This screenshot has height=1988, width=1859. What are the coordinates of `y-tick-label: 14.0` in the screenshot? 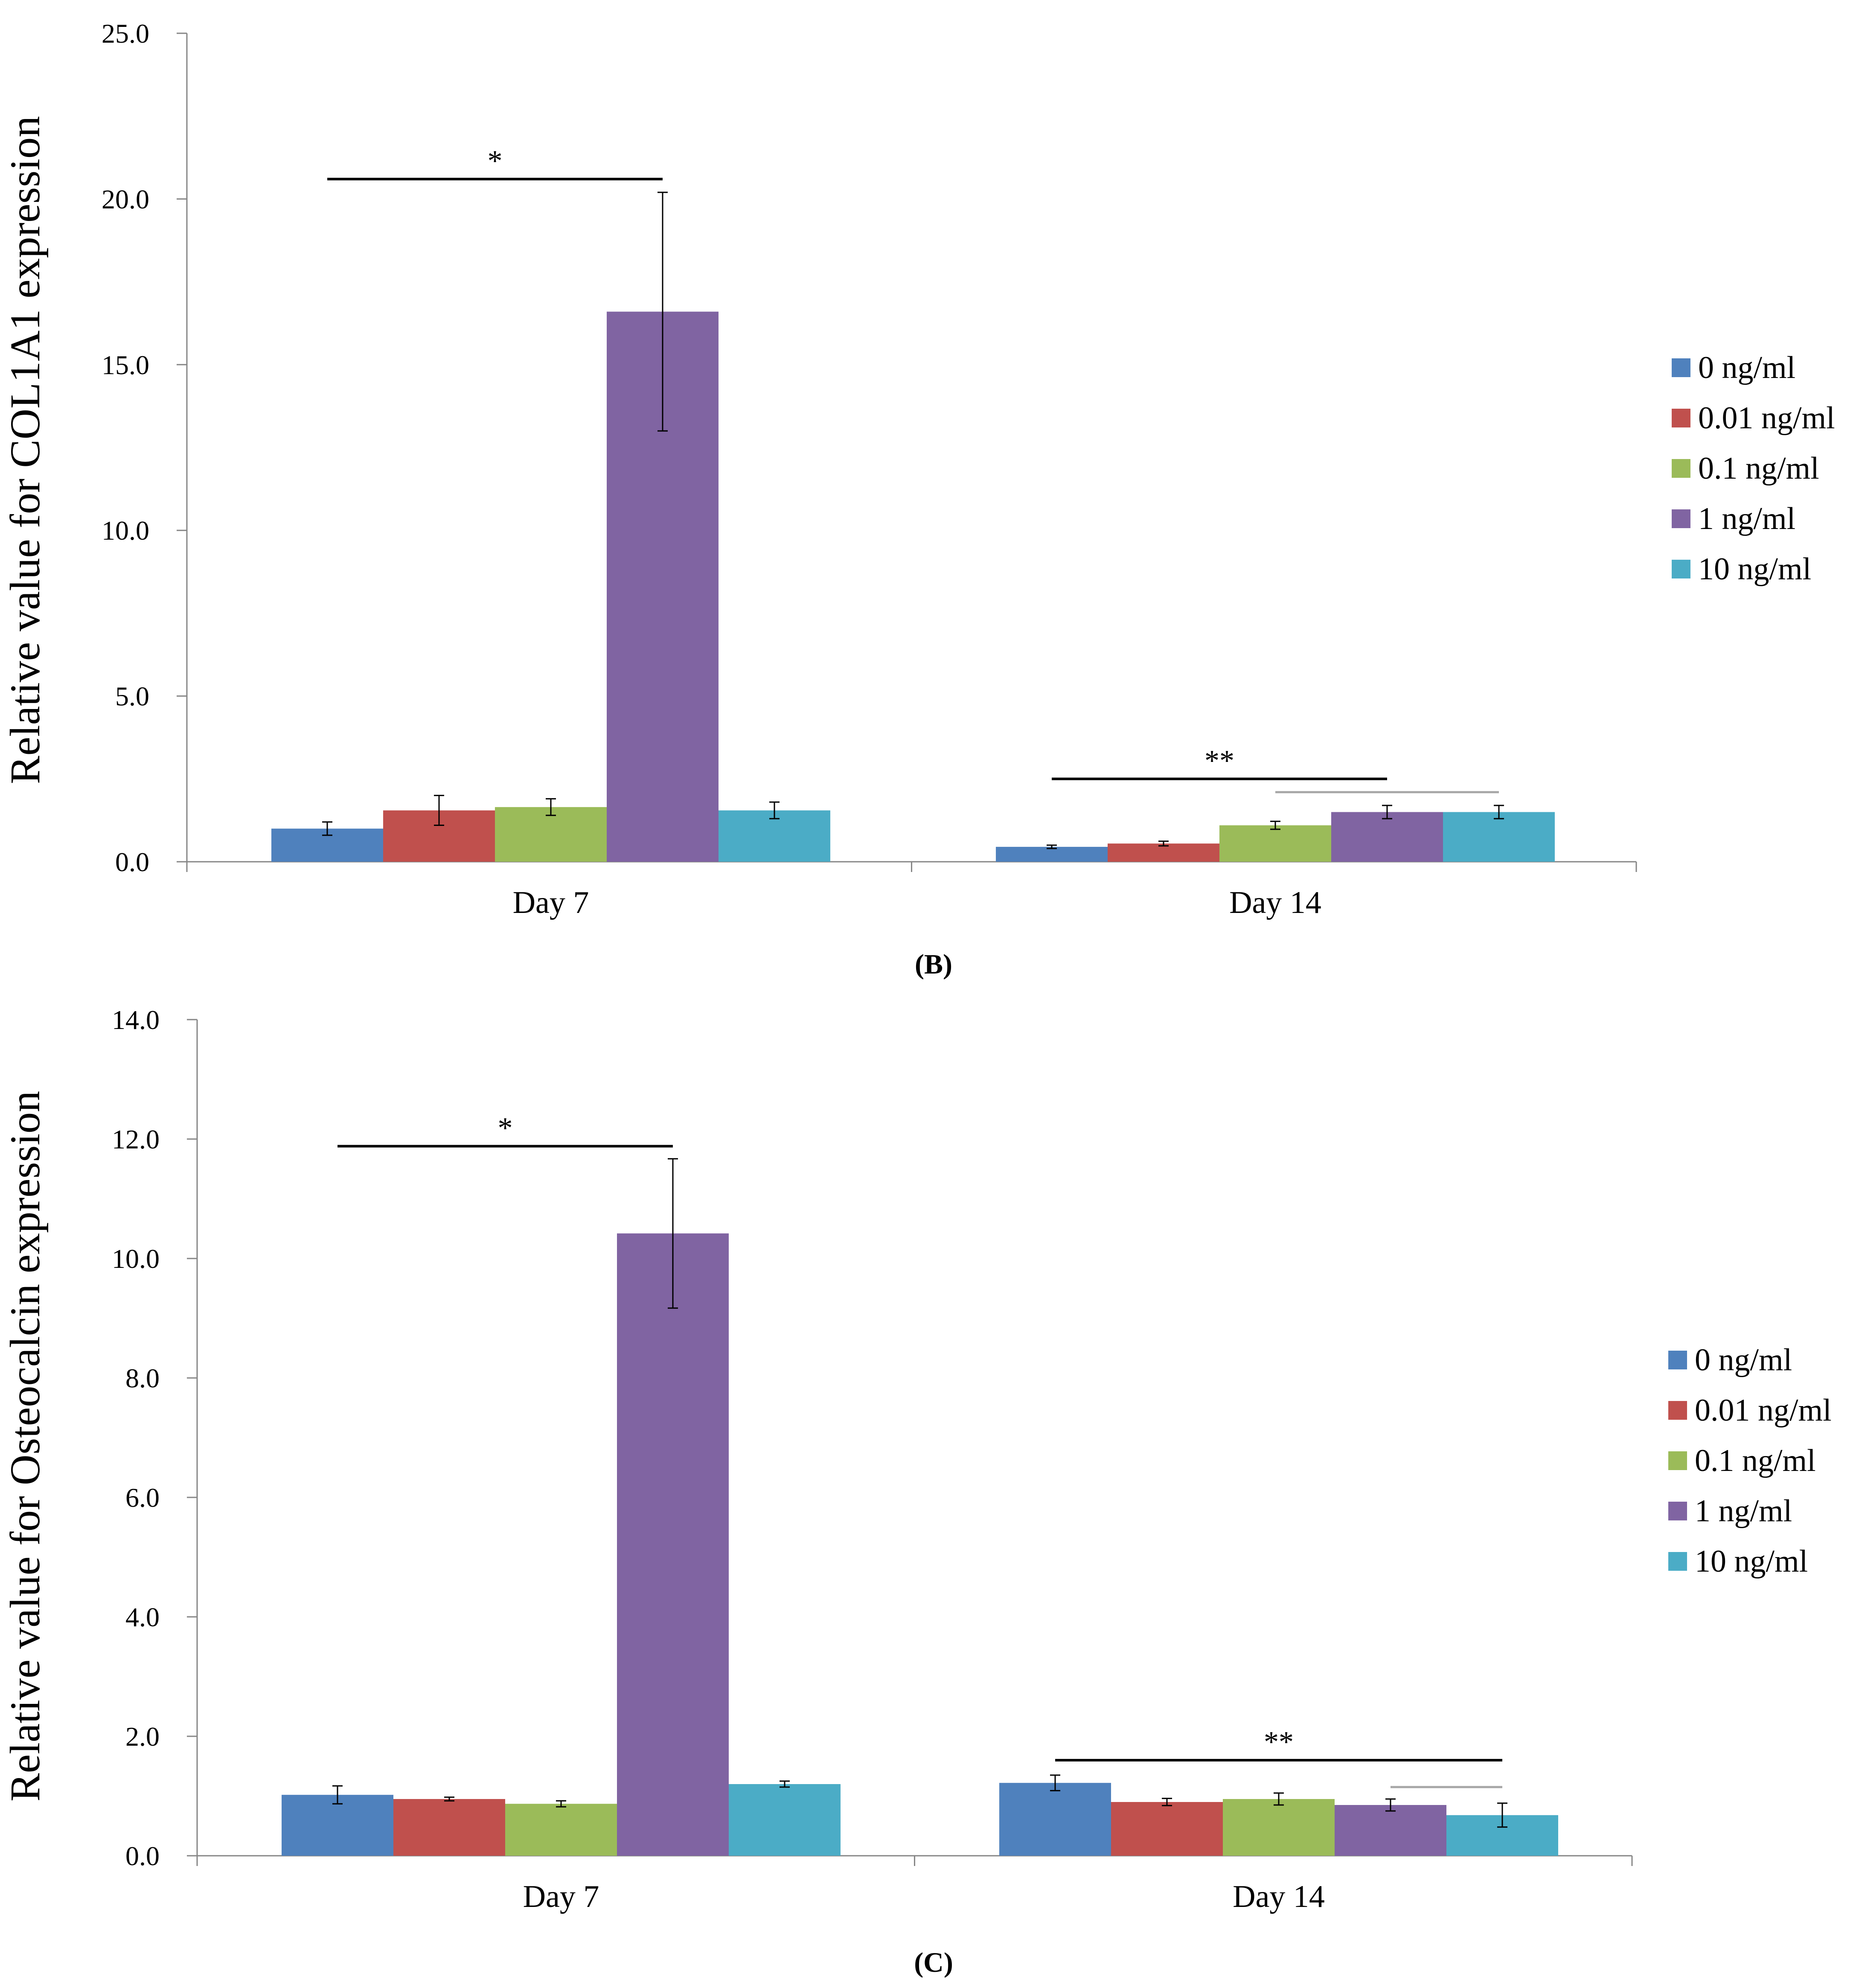 It's located at (136, 1020).